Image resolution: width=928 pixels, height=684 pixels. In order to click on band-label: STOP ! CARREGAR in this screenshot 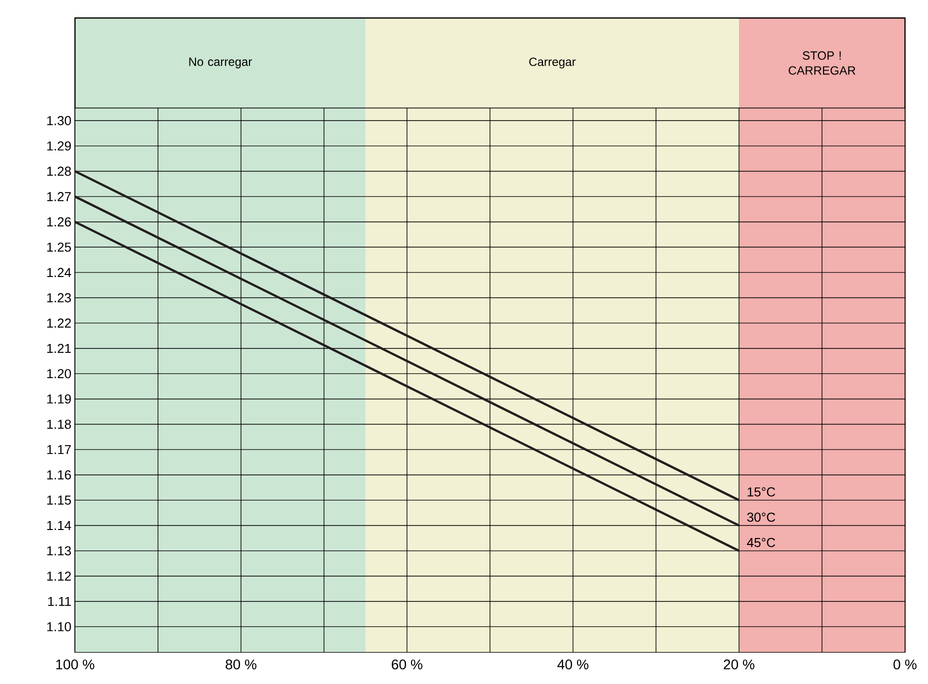, I will do `click(822, 63)`.